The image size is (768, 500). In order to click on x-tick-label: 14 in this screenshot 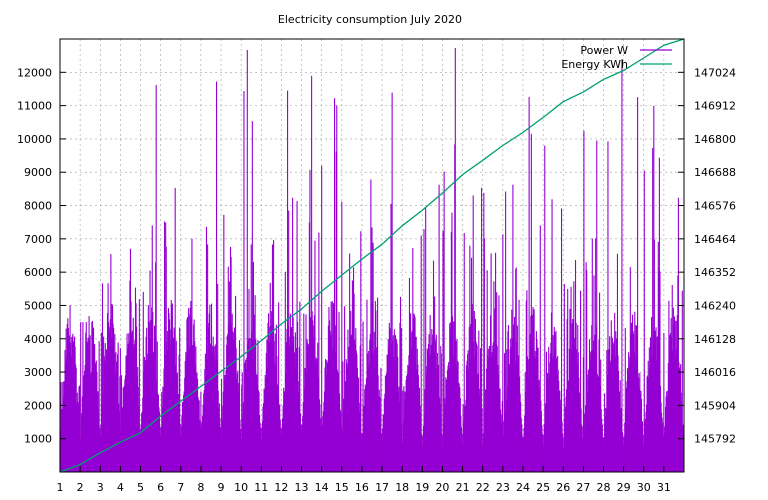, I will do `click(322, 487)`.